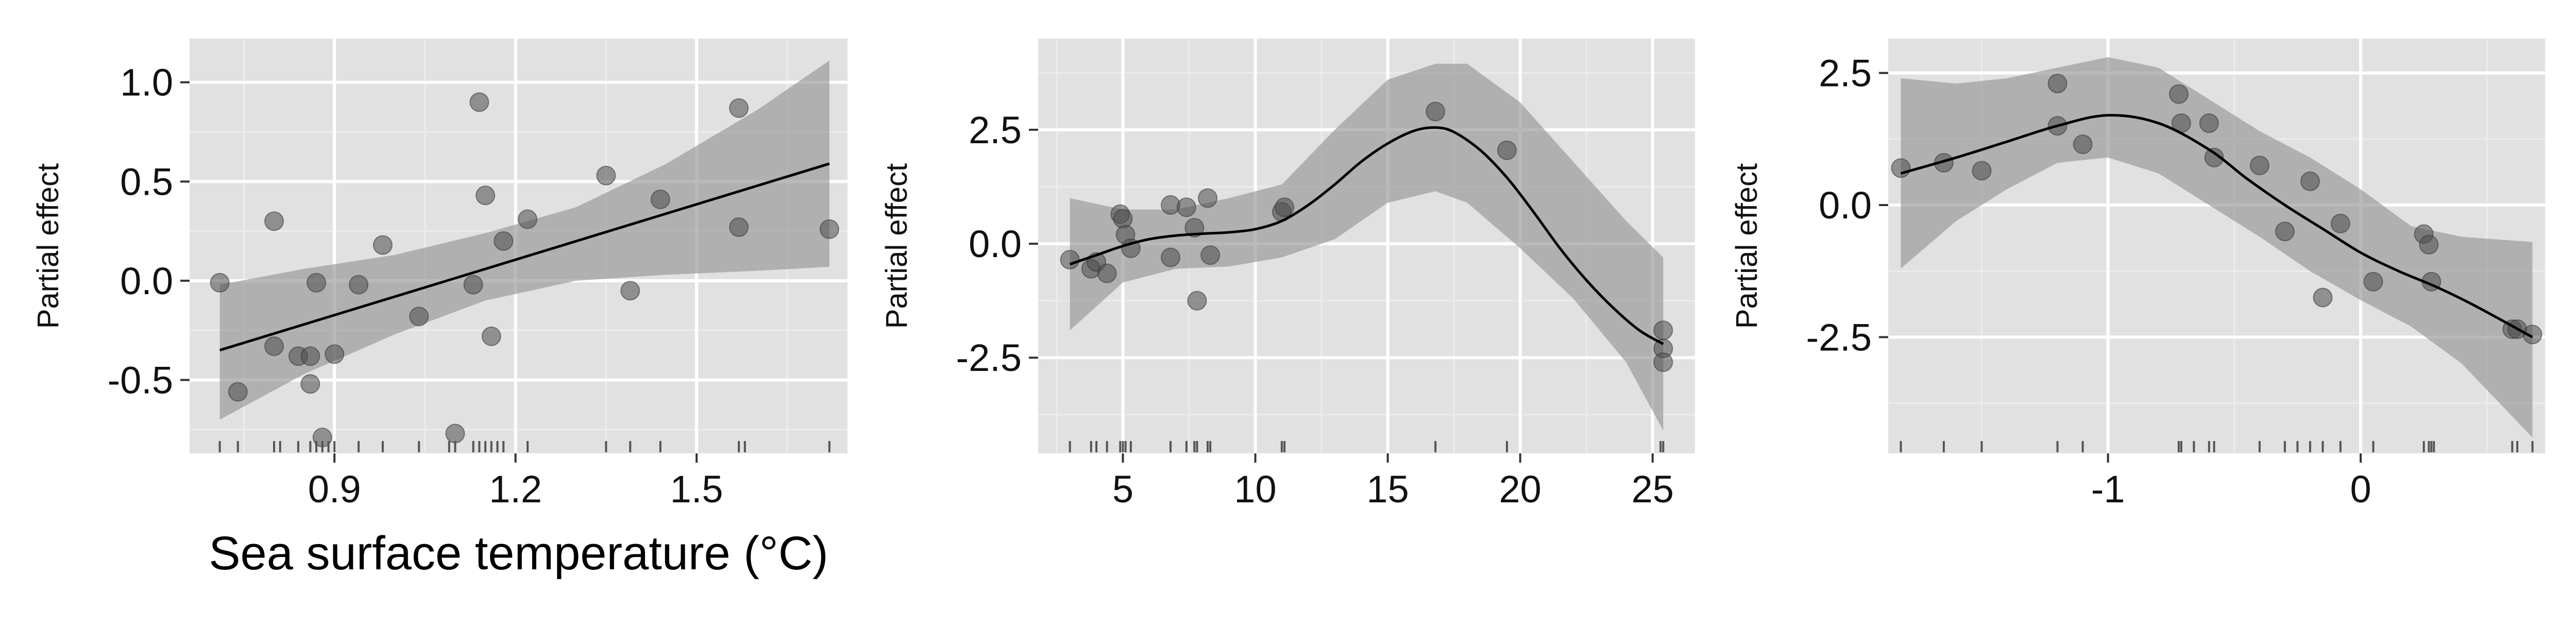 This screenshot has height=644, width=2576. I want to click on y-tick-label: 0.5, so click(146, 181).